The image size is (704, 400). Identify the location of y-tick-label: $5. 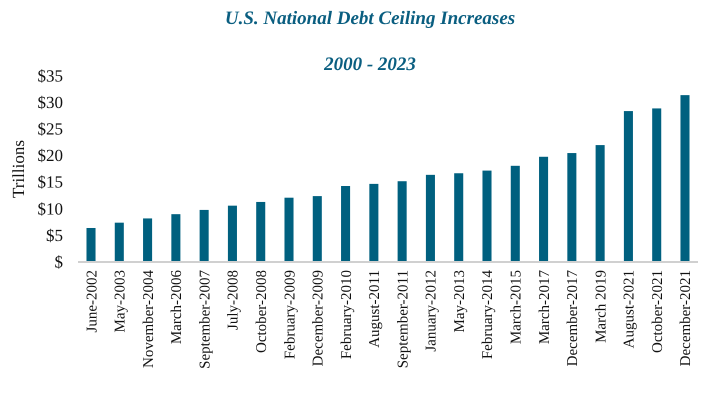
(54, 235).